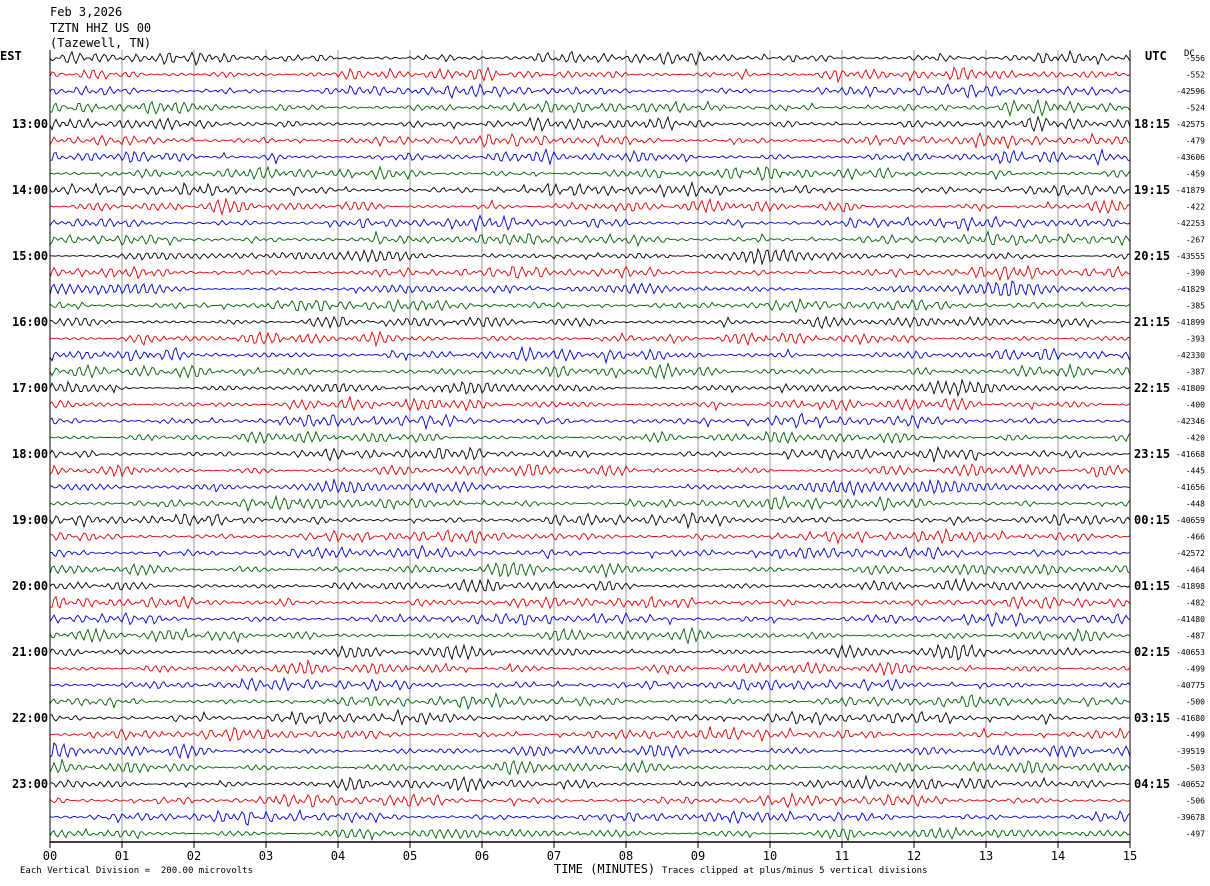 The width and height of the screenshot is (1210, 886). Describe the element at coordinates (1195, 537) in the screenshot. I see `dc-offset-label: -466` at that location.